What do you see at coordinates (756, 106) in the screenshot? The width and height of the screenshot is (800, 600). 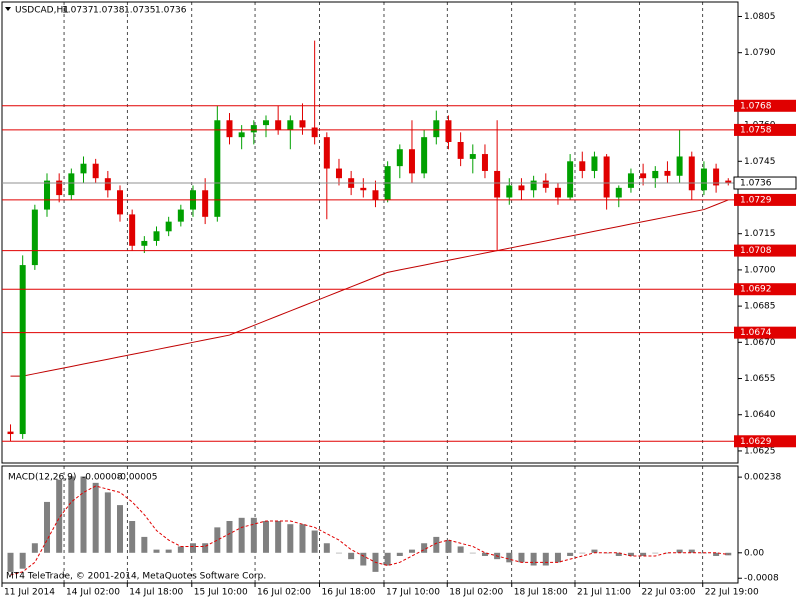 I see `level-label: 1.0768` at bounding box center [756, 106].